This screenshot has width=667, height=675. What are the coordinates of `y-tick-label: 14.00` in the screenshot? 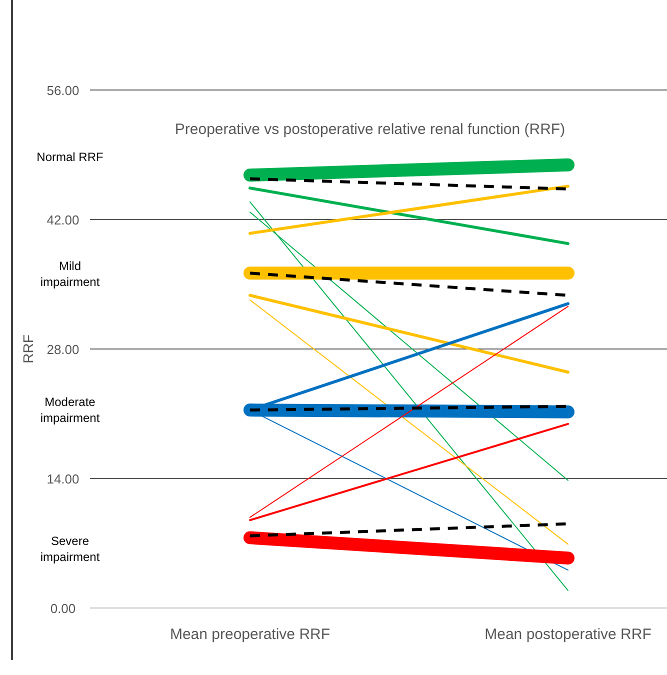 It's located at (63, 479).